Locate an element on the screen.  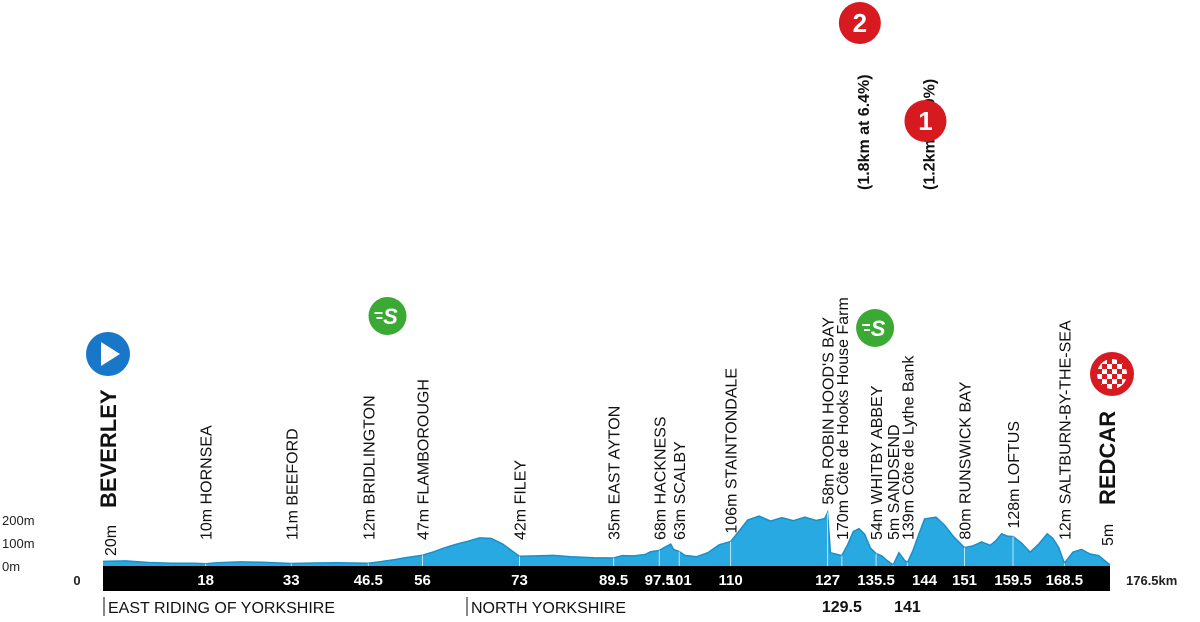
place-label: 12m SALTBURN-BY-THE-SEA is located at coordinates (1065, 430).